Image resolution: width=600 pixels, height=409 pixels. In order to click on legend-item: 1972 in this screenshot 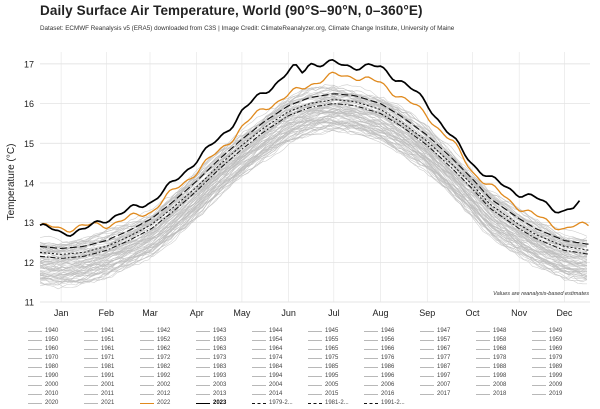, I will do `click(155, 358)`.